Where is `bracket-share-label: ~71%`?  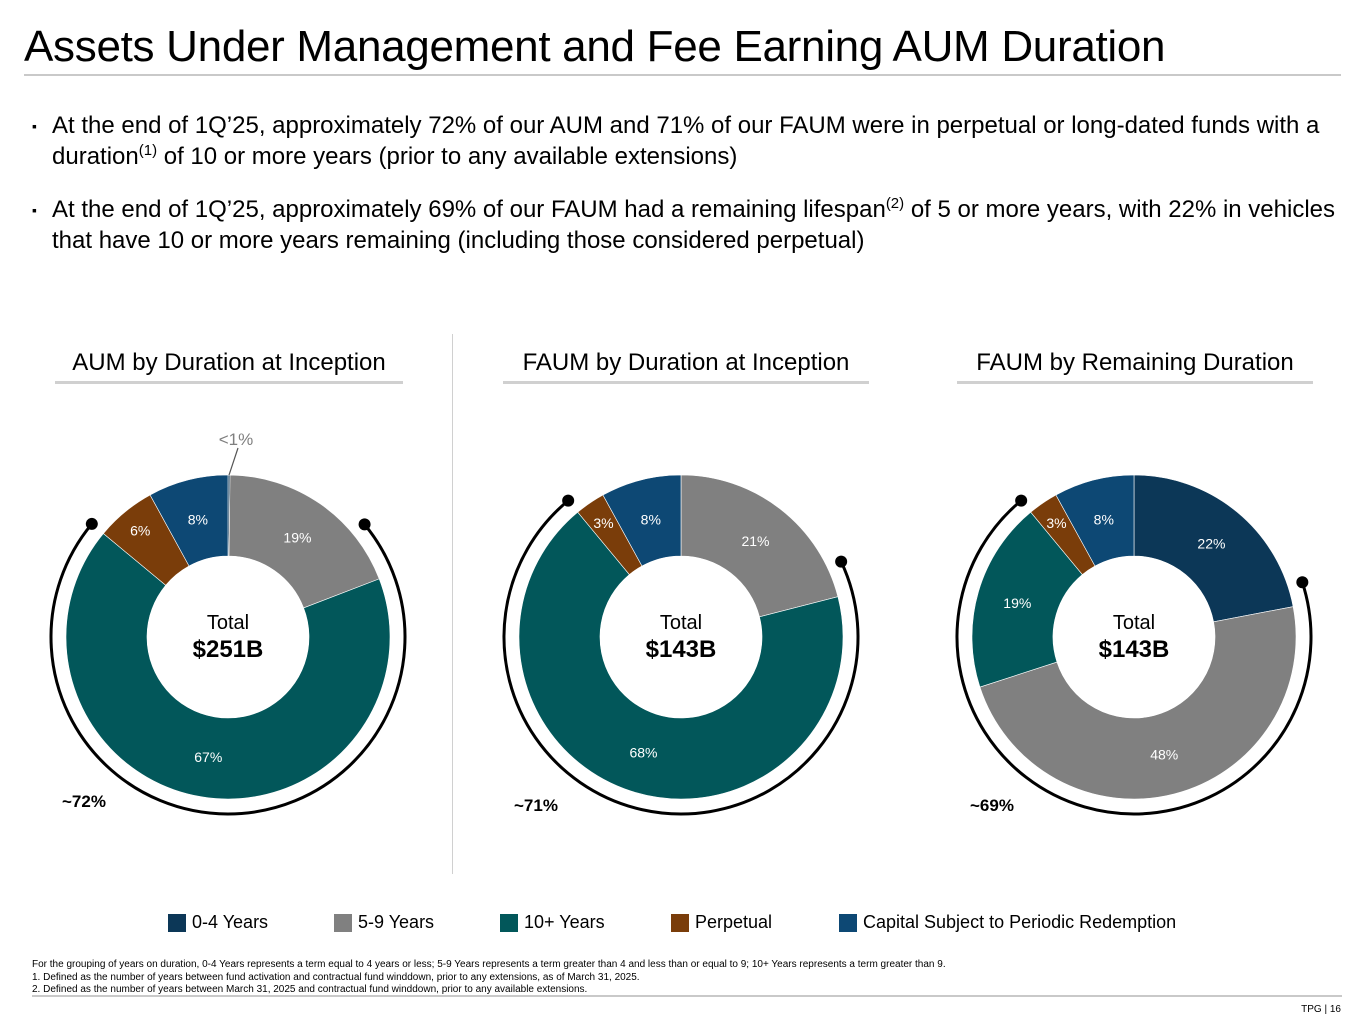
bracket-share-label: ~71% is located at coordinates (536, 805).